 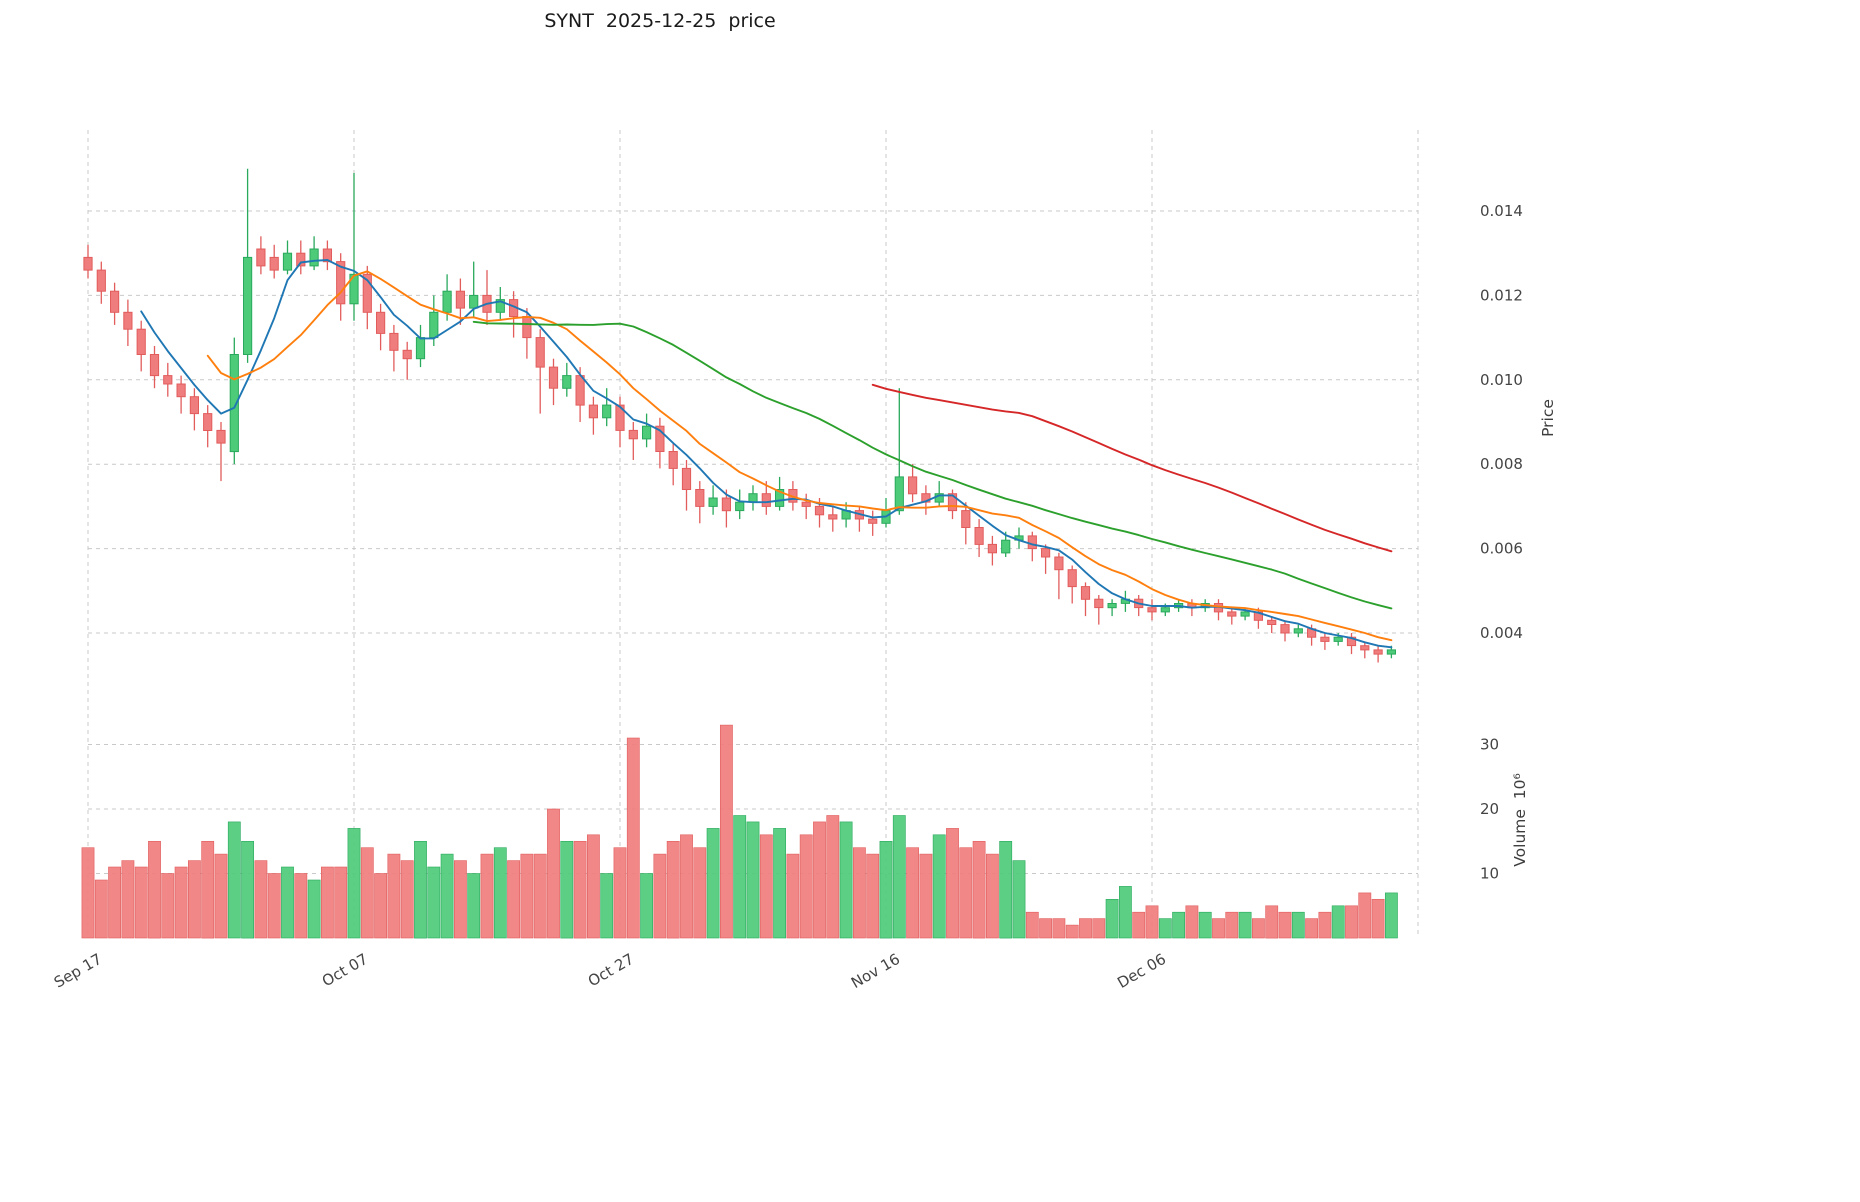 I want to click on volume-bars, so click(x=739, y=831).